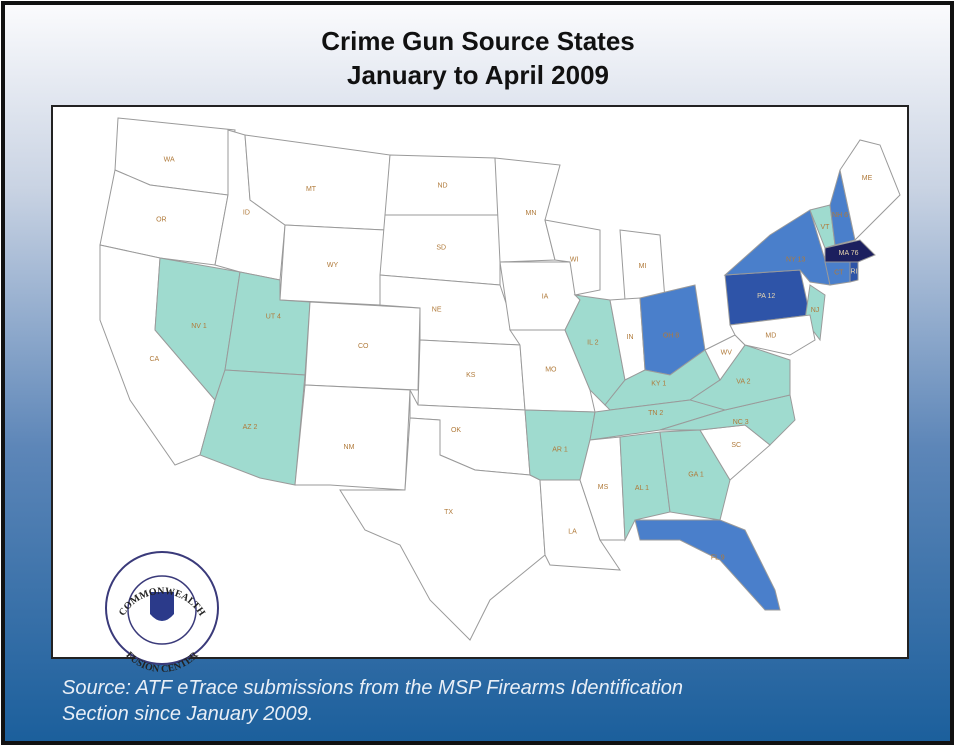 The height and width of the screenshot is (746, 955). I want to click on state-label: WY, so click(333, 265).